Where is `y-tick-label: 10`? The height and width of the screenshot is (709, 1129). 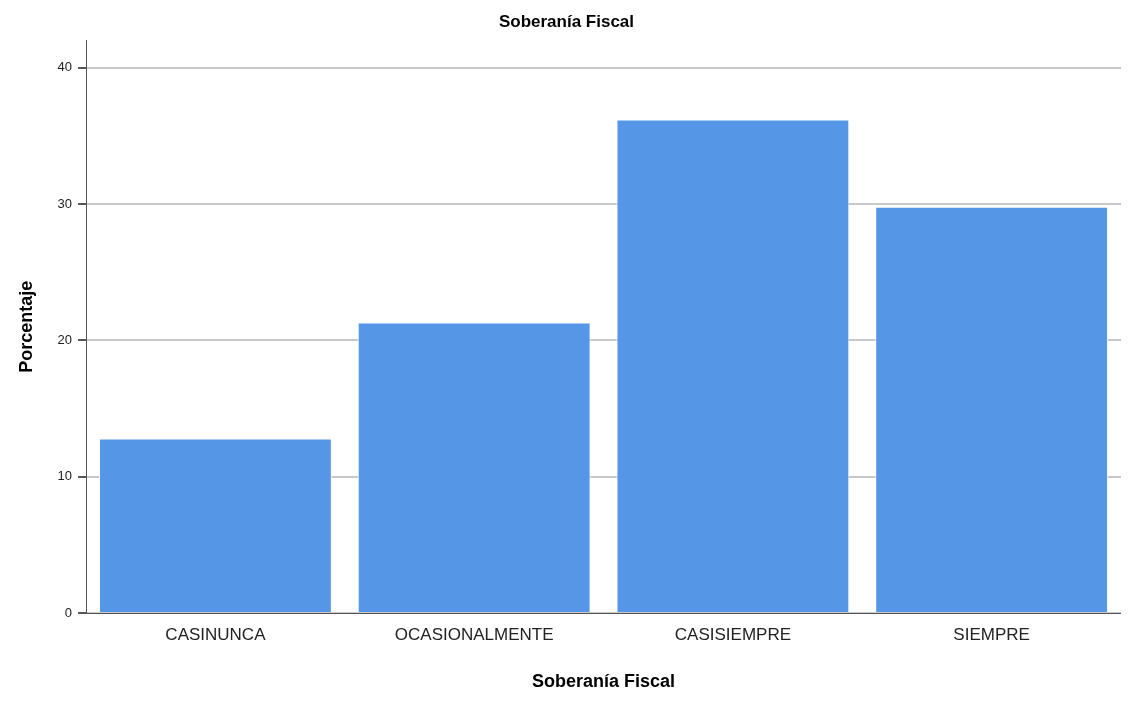 y-tick-label: 10 is located at coordinates (65, 476).